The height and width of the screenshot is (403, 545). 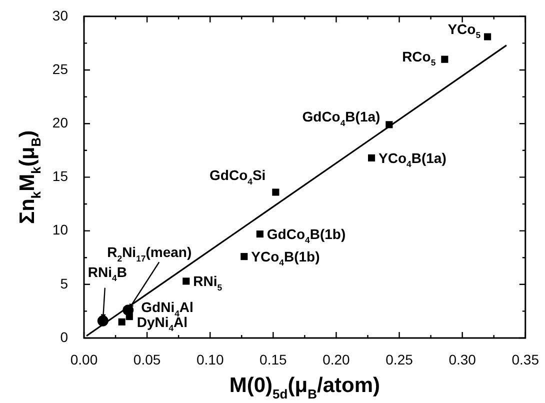 What do you see at coordinates (84, 359) in the screenshot?
I see `x-tick-label: 0.00` at bounding box center [84, 359].